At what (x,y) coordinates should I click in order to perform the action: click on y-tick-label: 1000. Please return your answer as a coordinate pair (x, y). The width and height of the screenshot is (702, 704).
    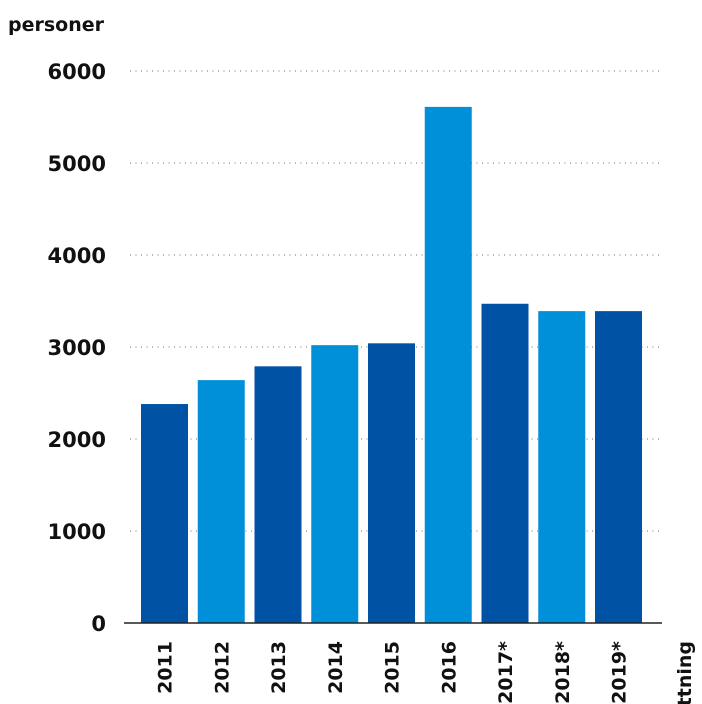
    Looking at the image, I should click on (77, 532).